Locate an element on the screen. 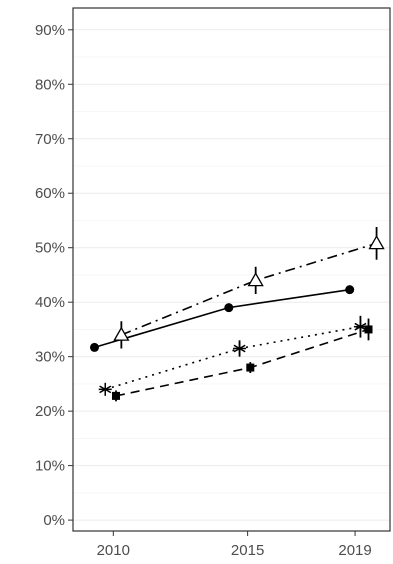 The width and height of the screenshot is (393, 564). x-tick-label: 2015 is located at coordinates (247, 550).